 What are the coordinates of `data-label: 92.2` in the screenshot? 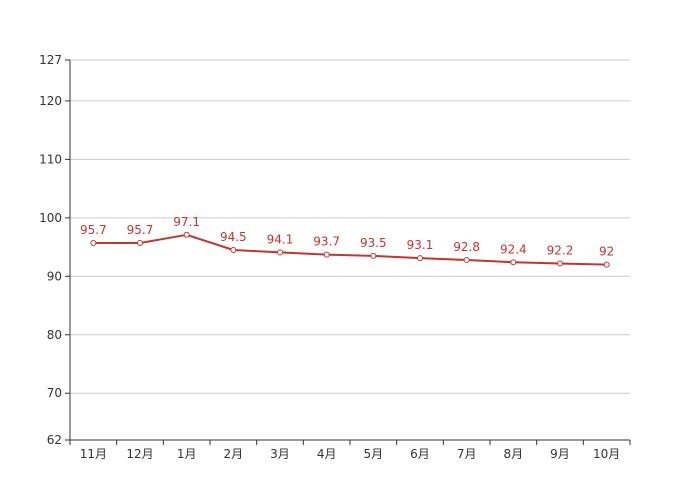 It's located at (560, 250).